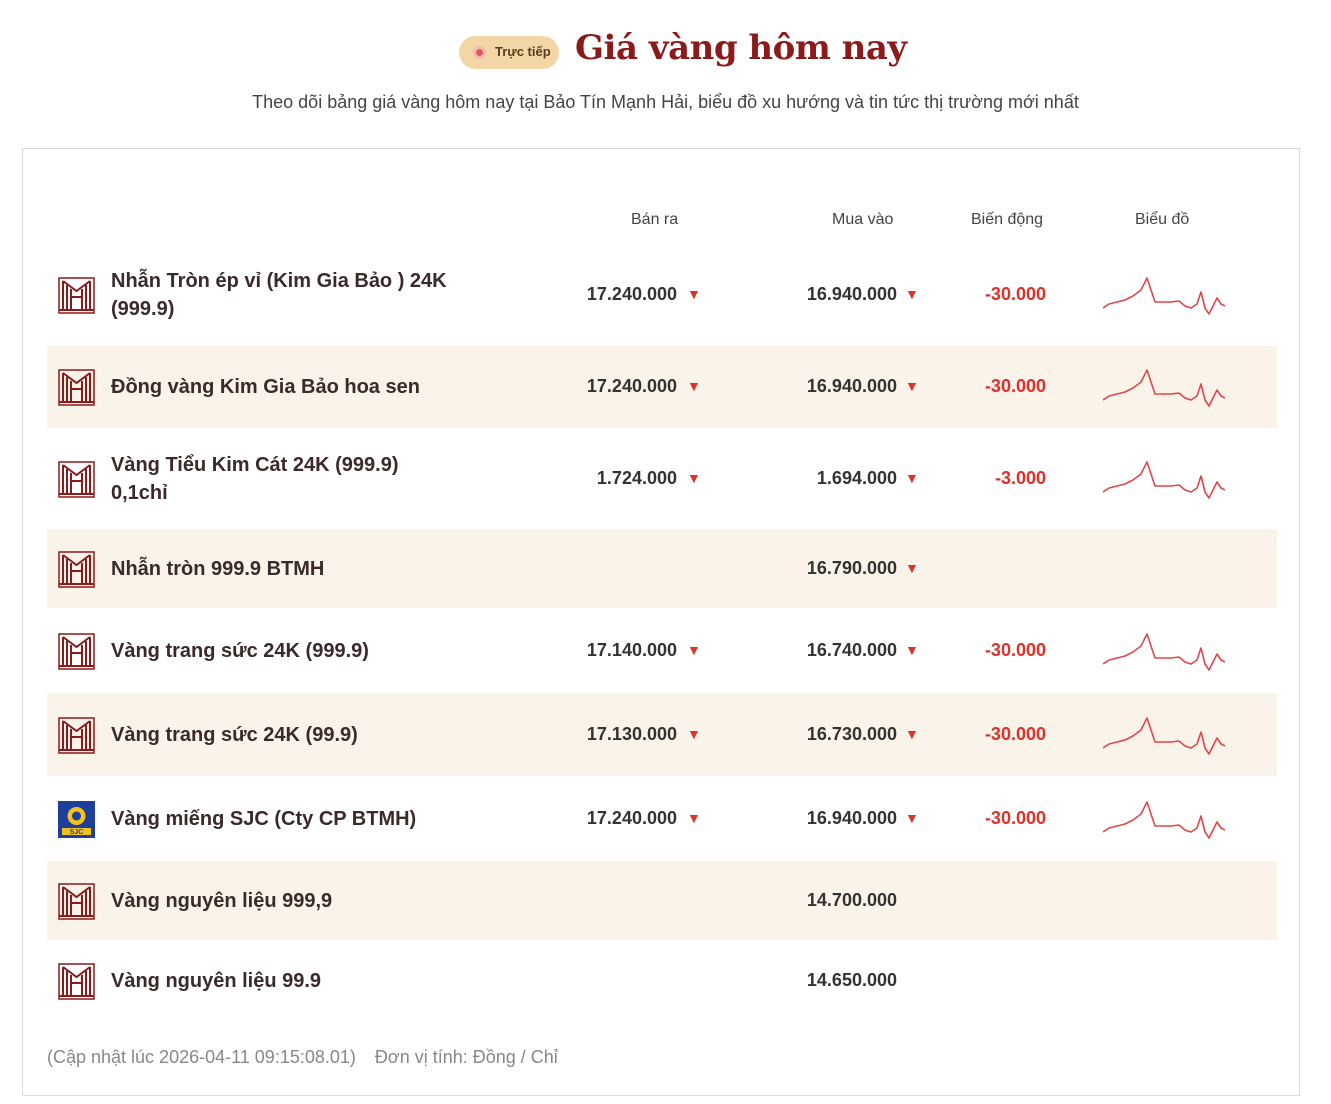  What do you see at coordinates (523, 51) in the screenshot?
I see `live-badge-label: Trực tiếp` at bounding box center [523, 51].